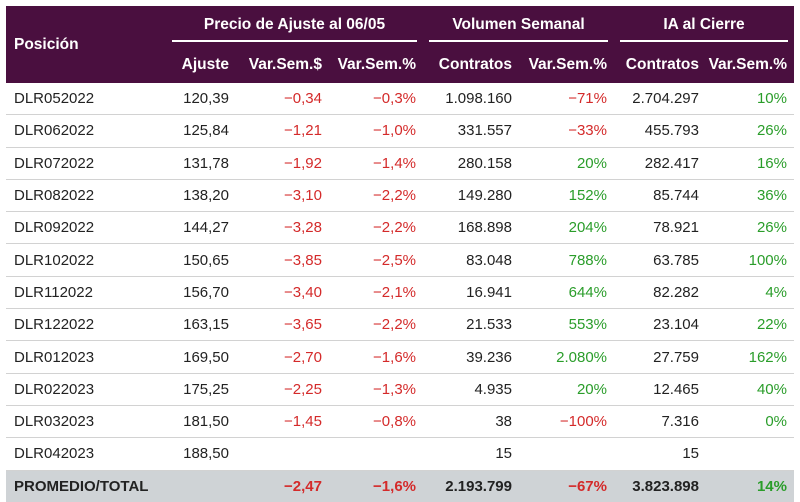  What do you see at coordinates (660, 422) in the screenshot?
I see `oi-contratos-cell: 7.316` at bounding box center [660, 422].